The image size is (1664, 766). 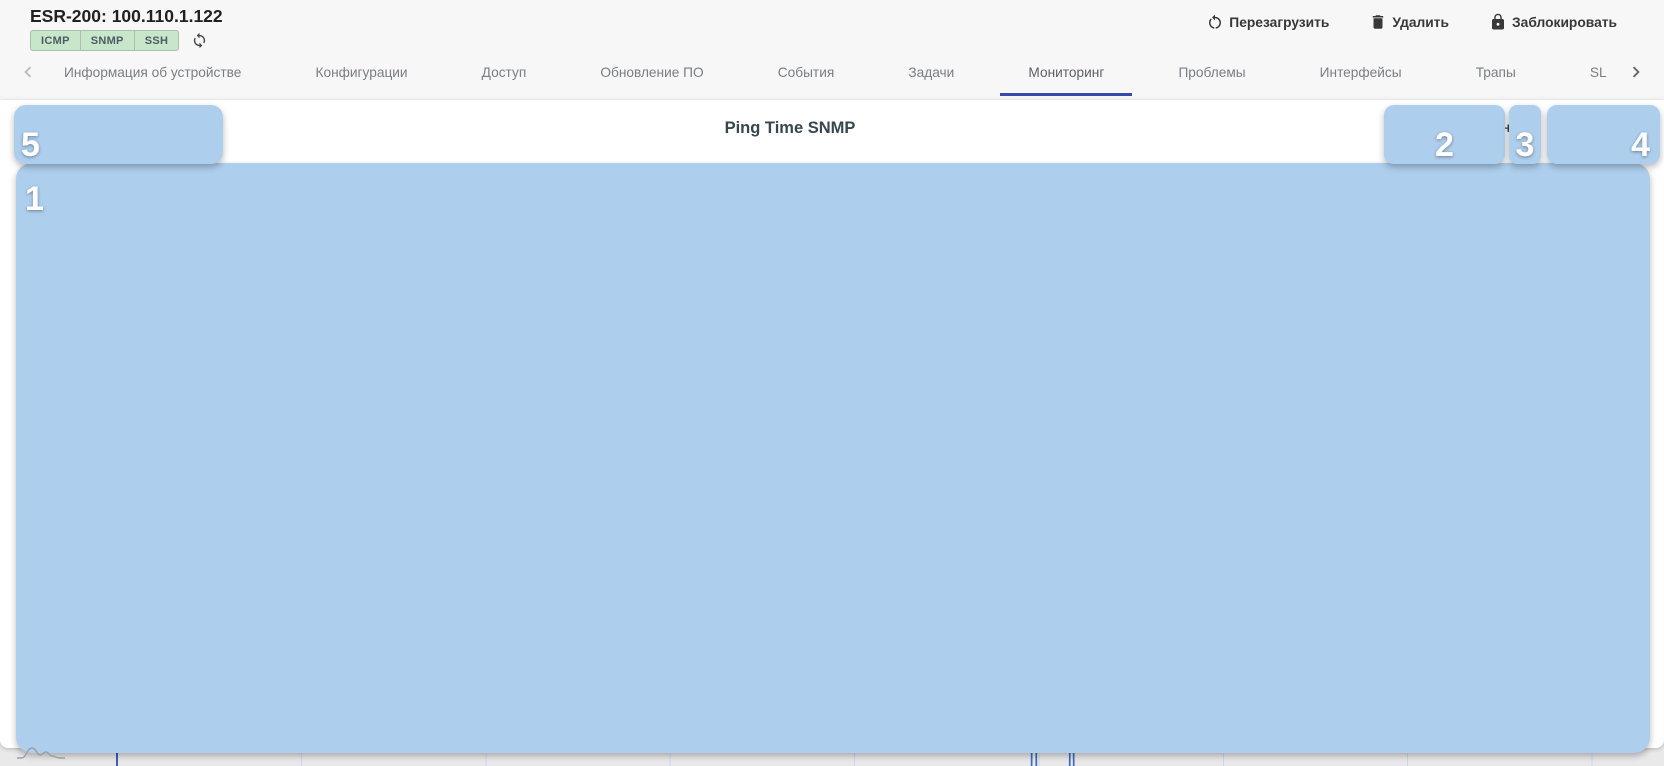 I want to click on trash-icon, so click(x=1378, y=22).